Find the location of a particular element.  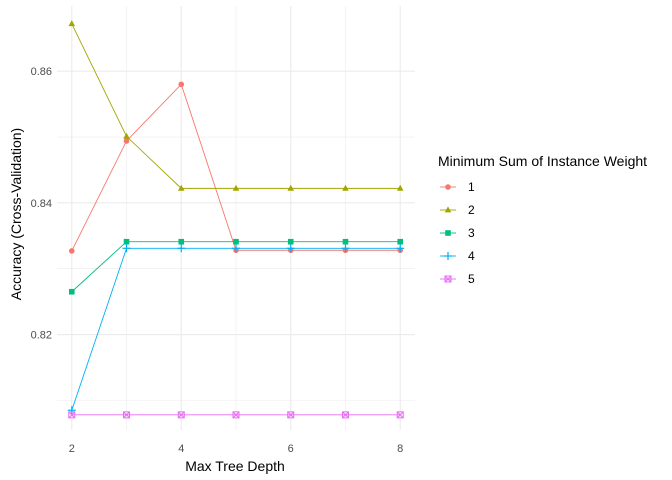

legend-item: 2 is located at coordinates (457, 210).